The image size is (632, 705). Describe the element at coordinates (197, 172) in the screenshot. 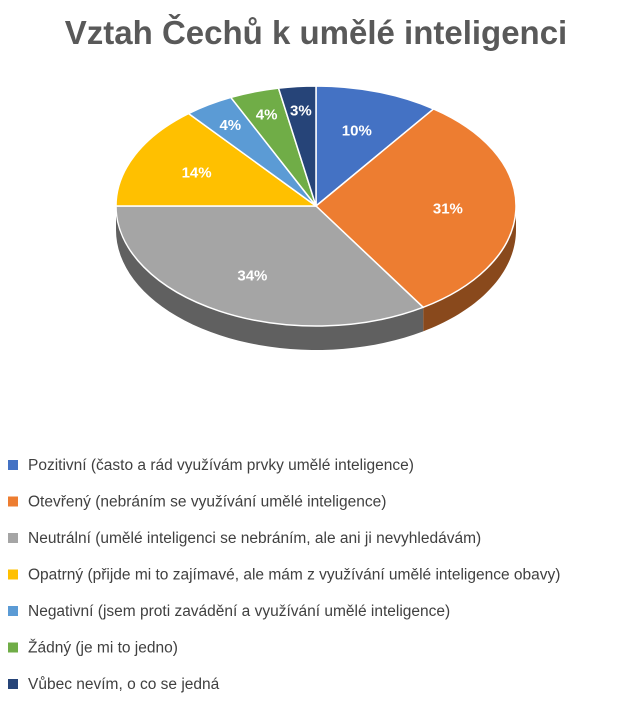

I see `pie-data-label-4: 14%` at that location.